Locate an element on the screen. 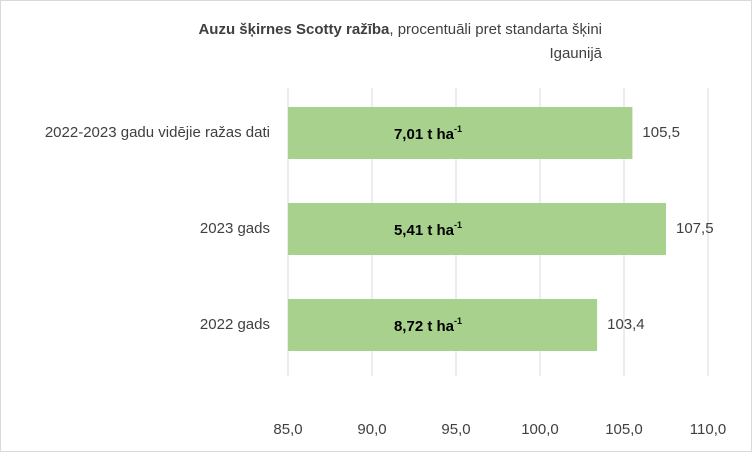 The width and height of the screenshot is (752, 452). chart-title-line2: Igaunijā is located at coordinates (575, 53).